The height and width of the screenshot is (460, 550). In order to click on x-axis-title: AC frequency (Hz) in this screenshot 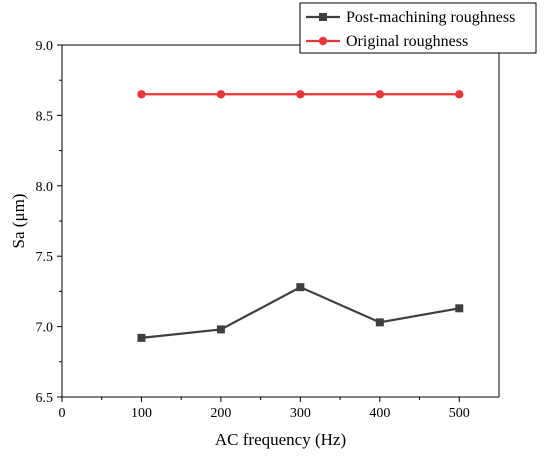, I will do `click(280, 439)`.